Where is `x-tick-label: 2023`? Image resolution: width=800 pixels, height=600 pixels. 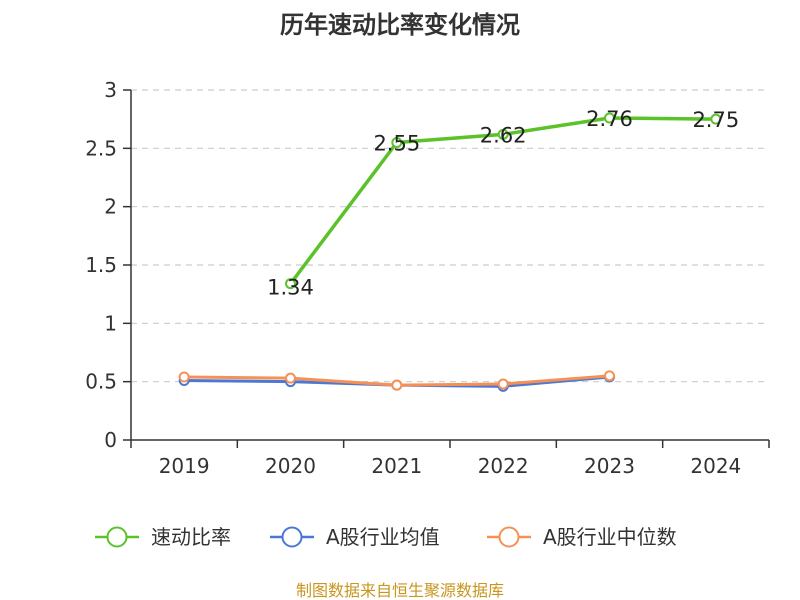
x-tick-label: 2023 is located at coordinates (609, 466).